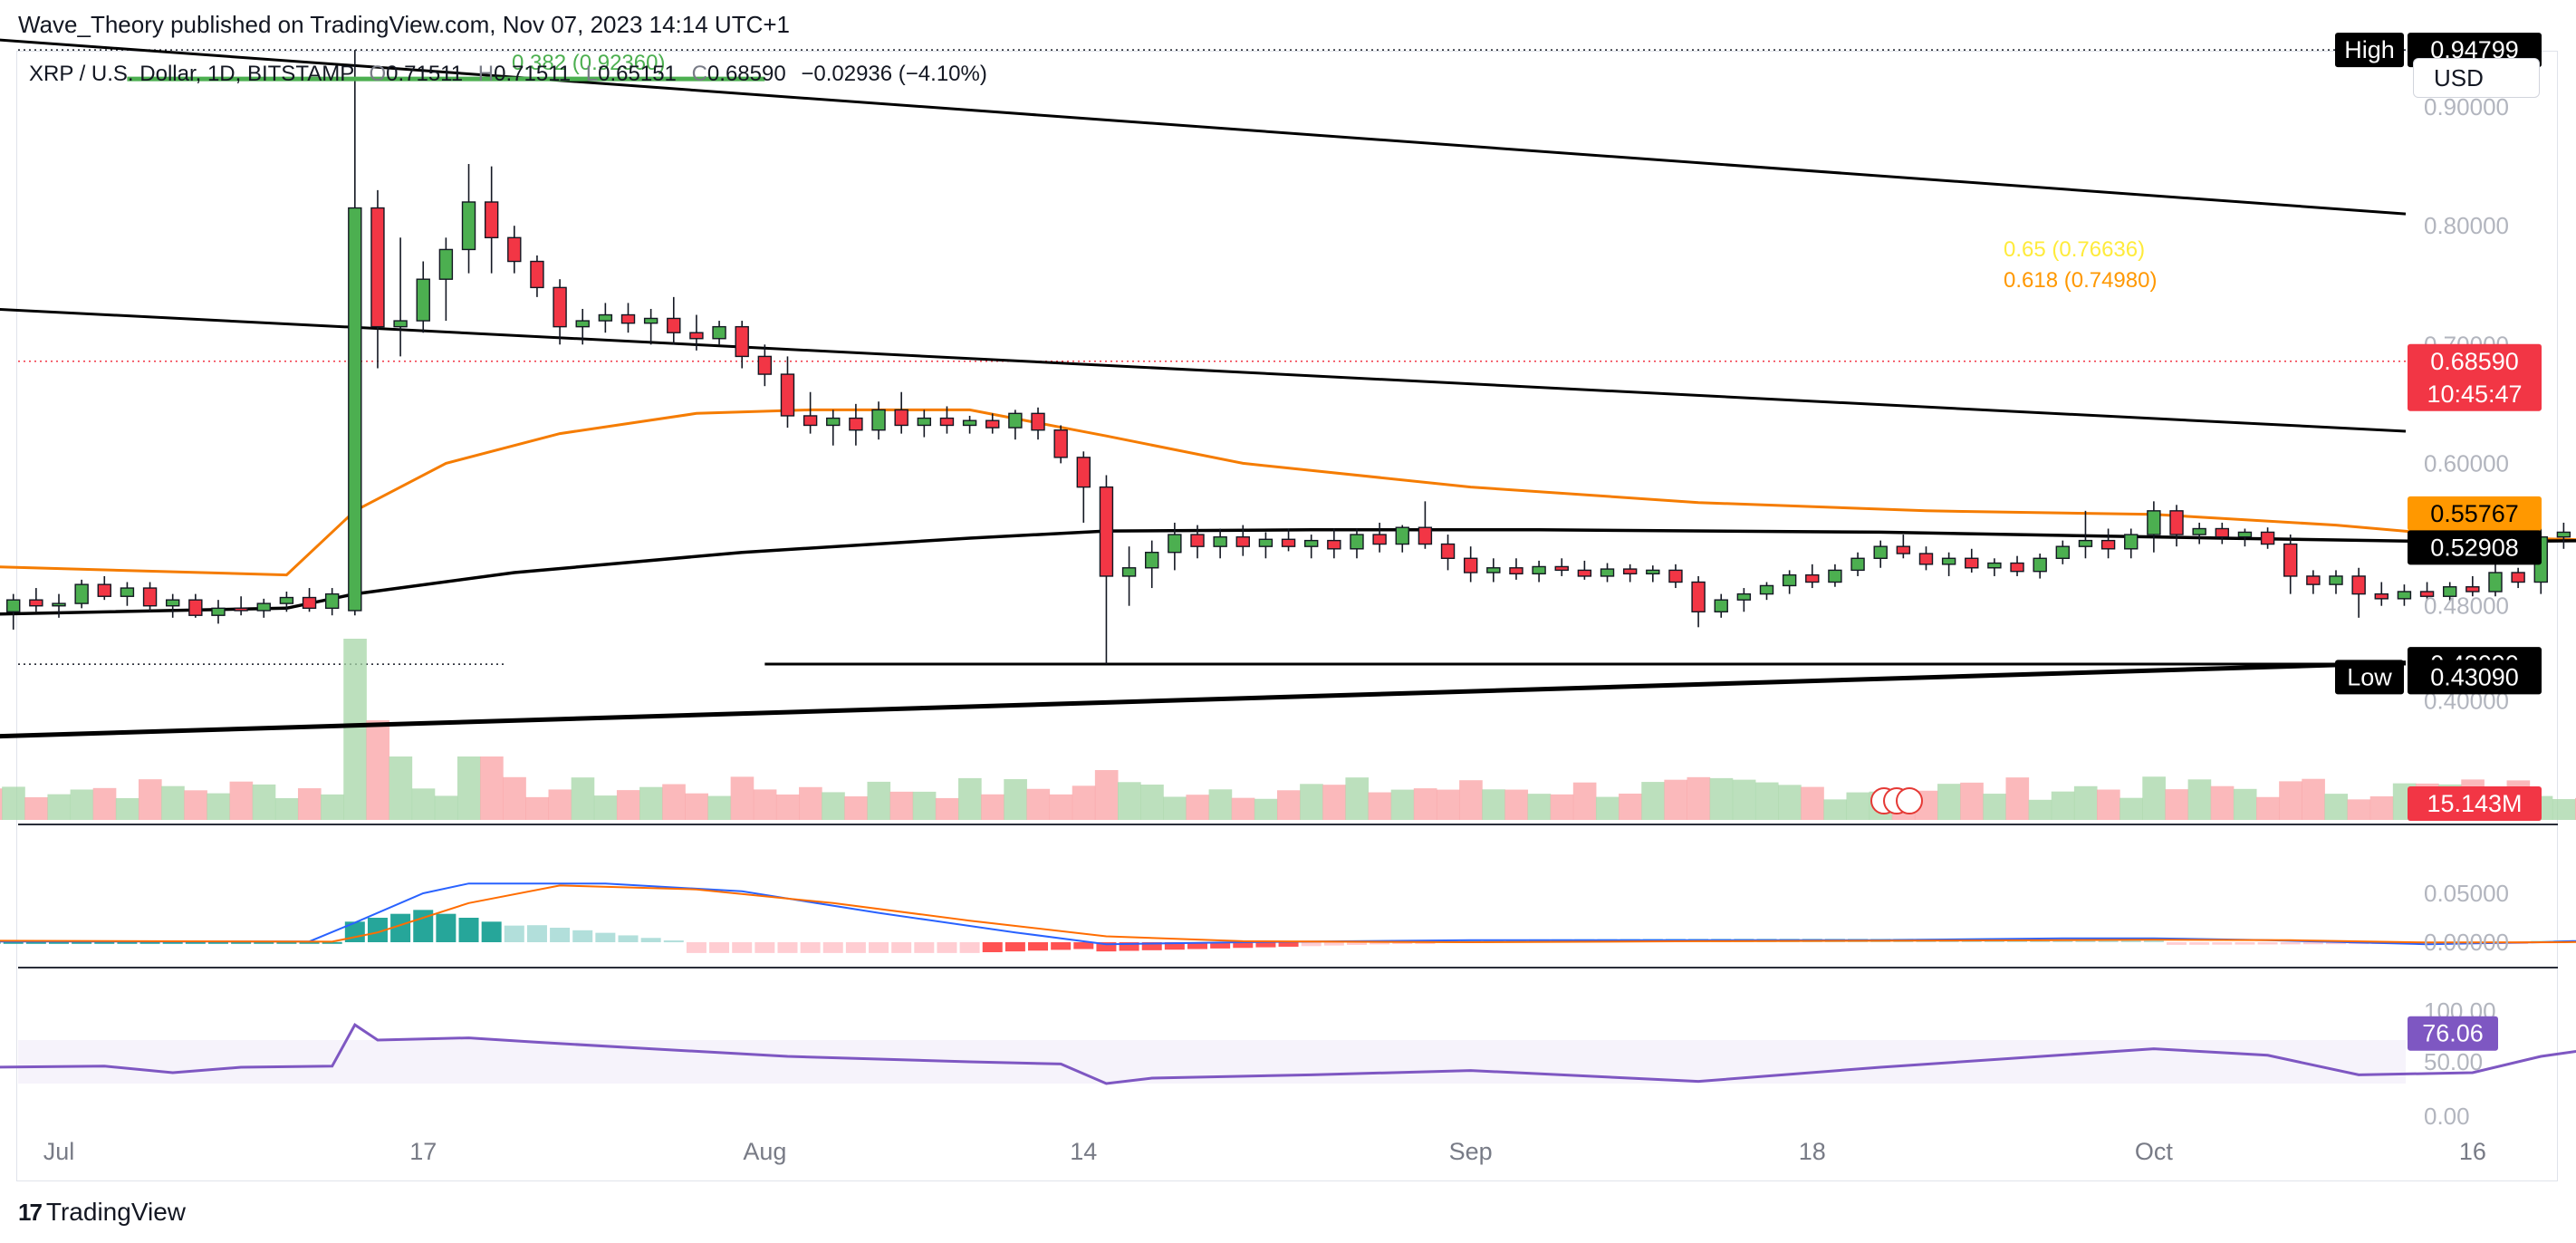 The width and height of the screenshot is (2576, 1243). Describe the element at coordinates (1812, 1151) in the screenshot. I see `time-tick-label: 18` at that location.